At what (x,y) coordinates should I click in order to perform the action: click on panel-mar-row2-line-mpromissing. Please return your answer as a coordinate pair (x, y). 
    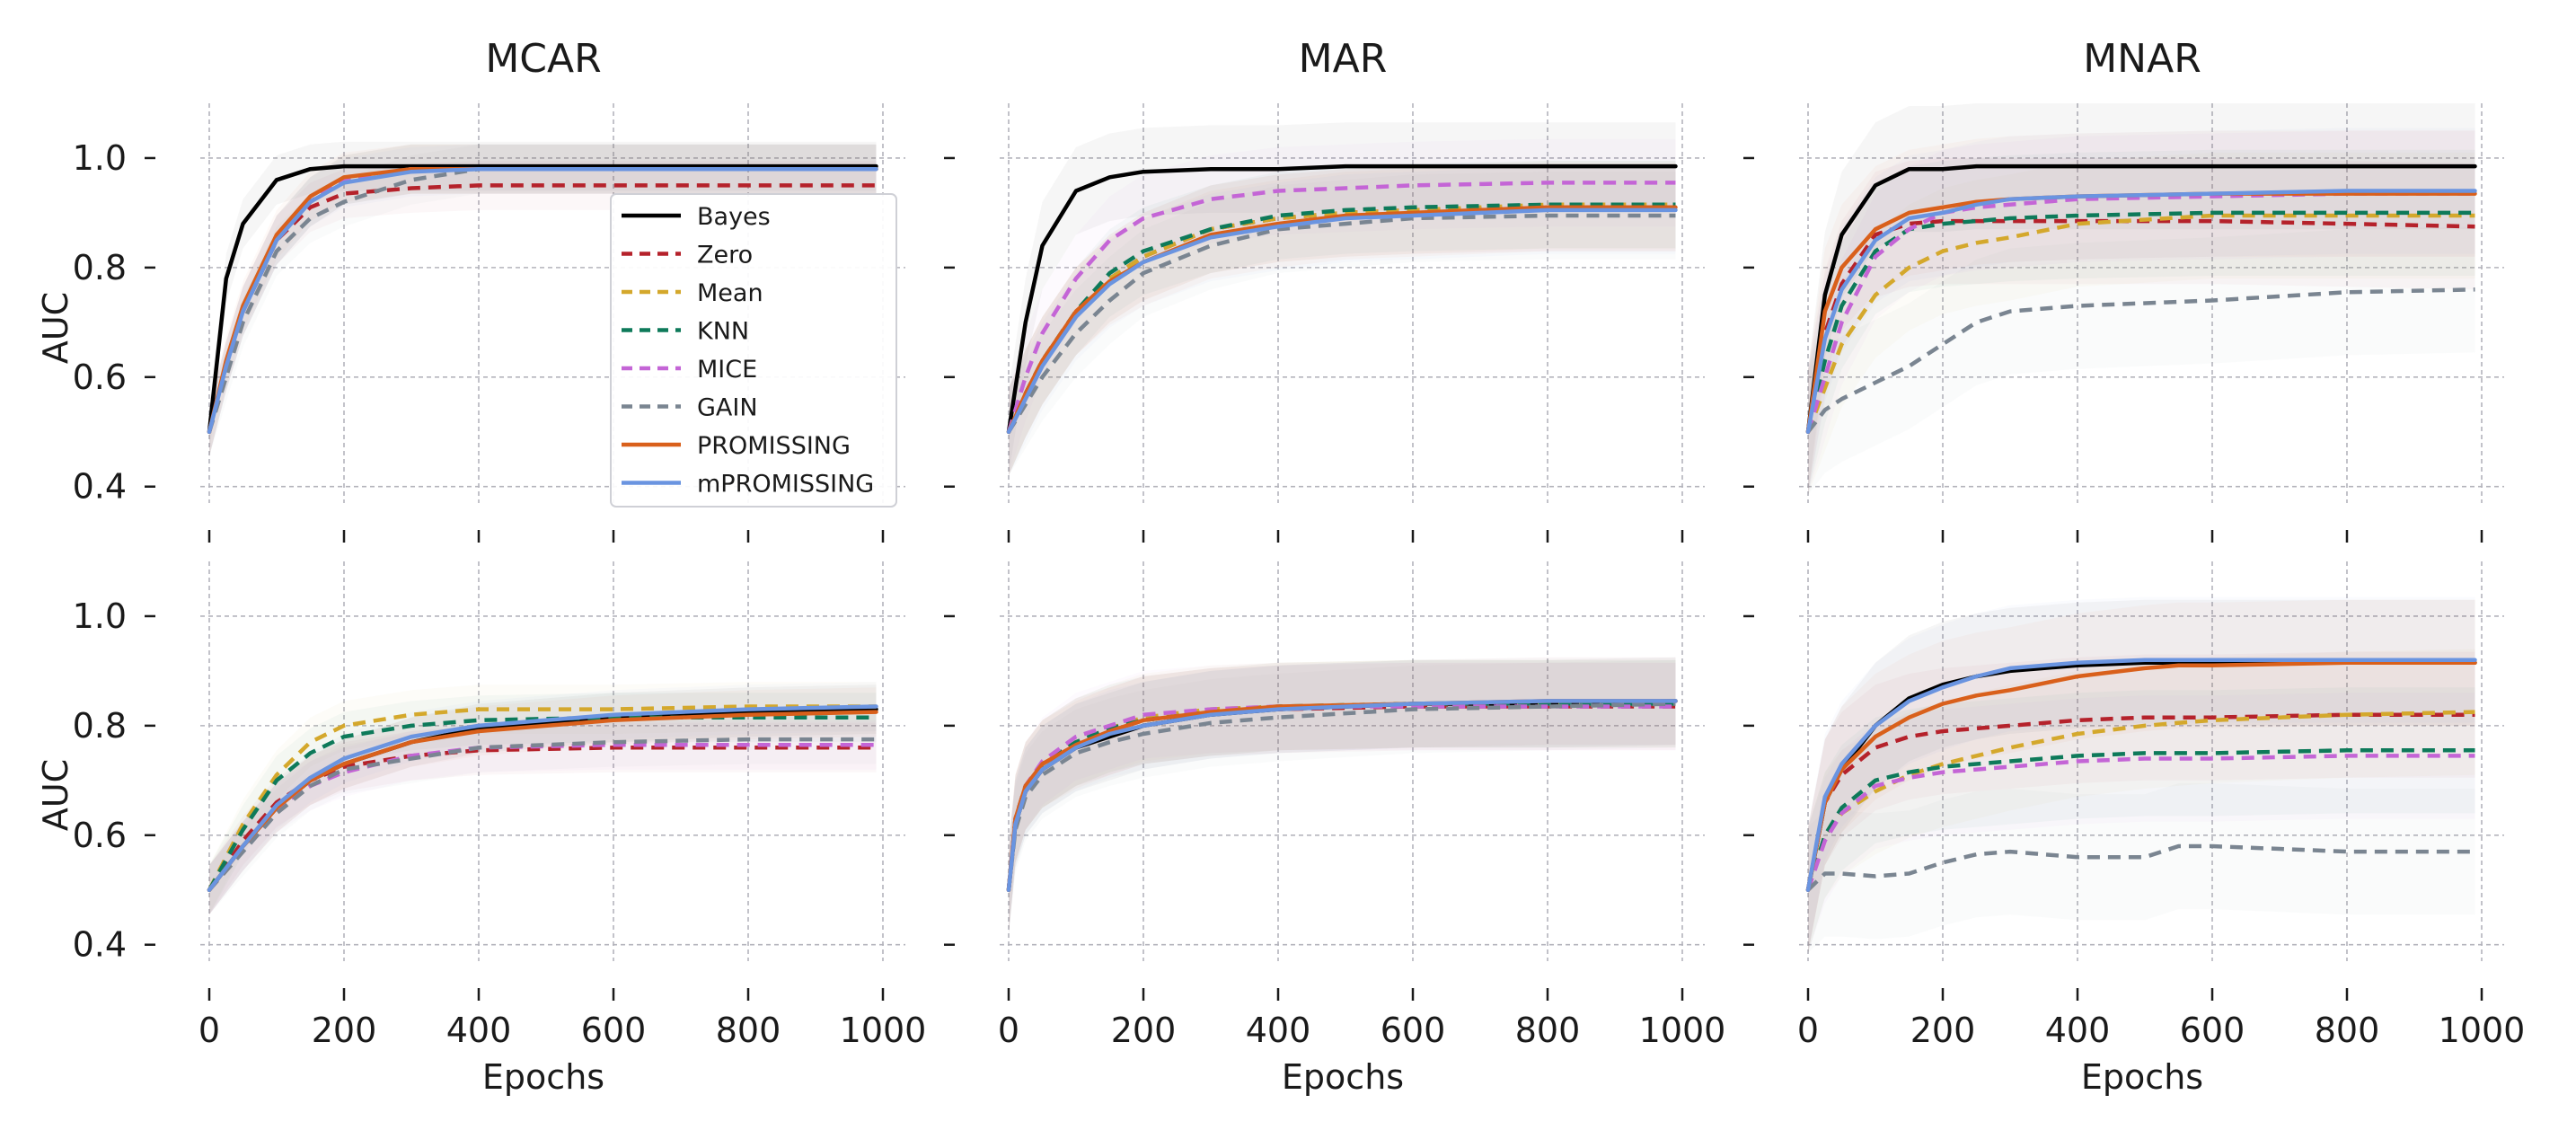
    Looking at the image, I should click on (1342, 796).